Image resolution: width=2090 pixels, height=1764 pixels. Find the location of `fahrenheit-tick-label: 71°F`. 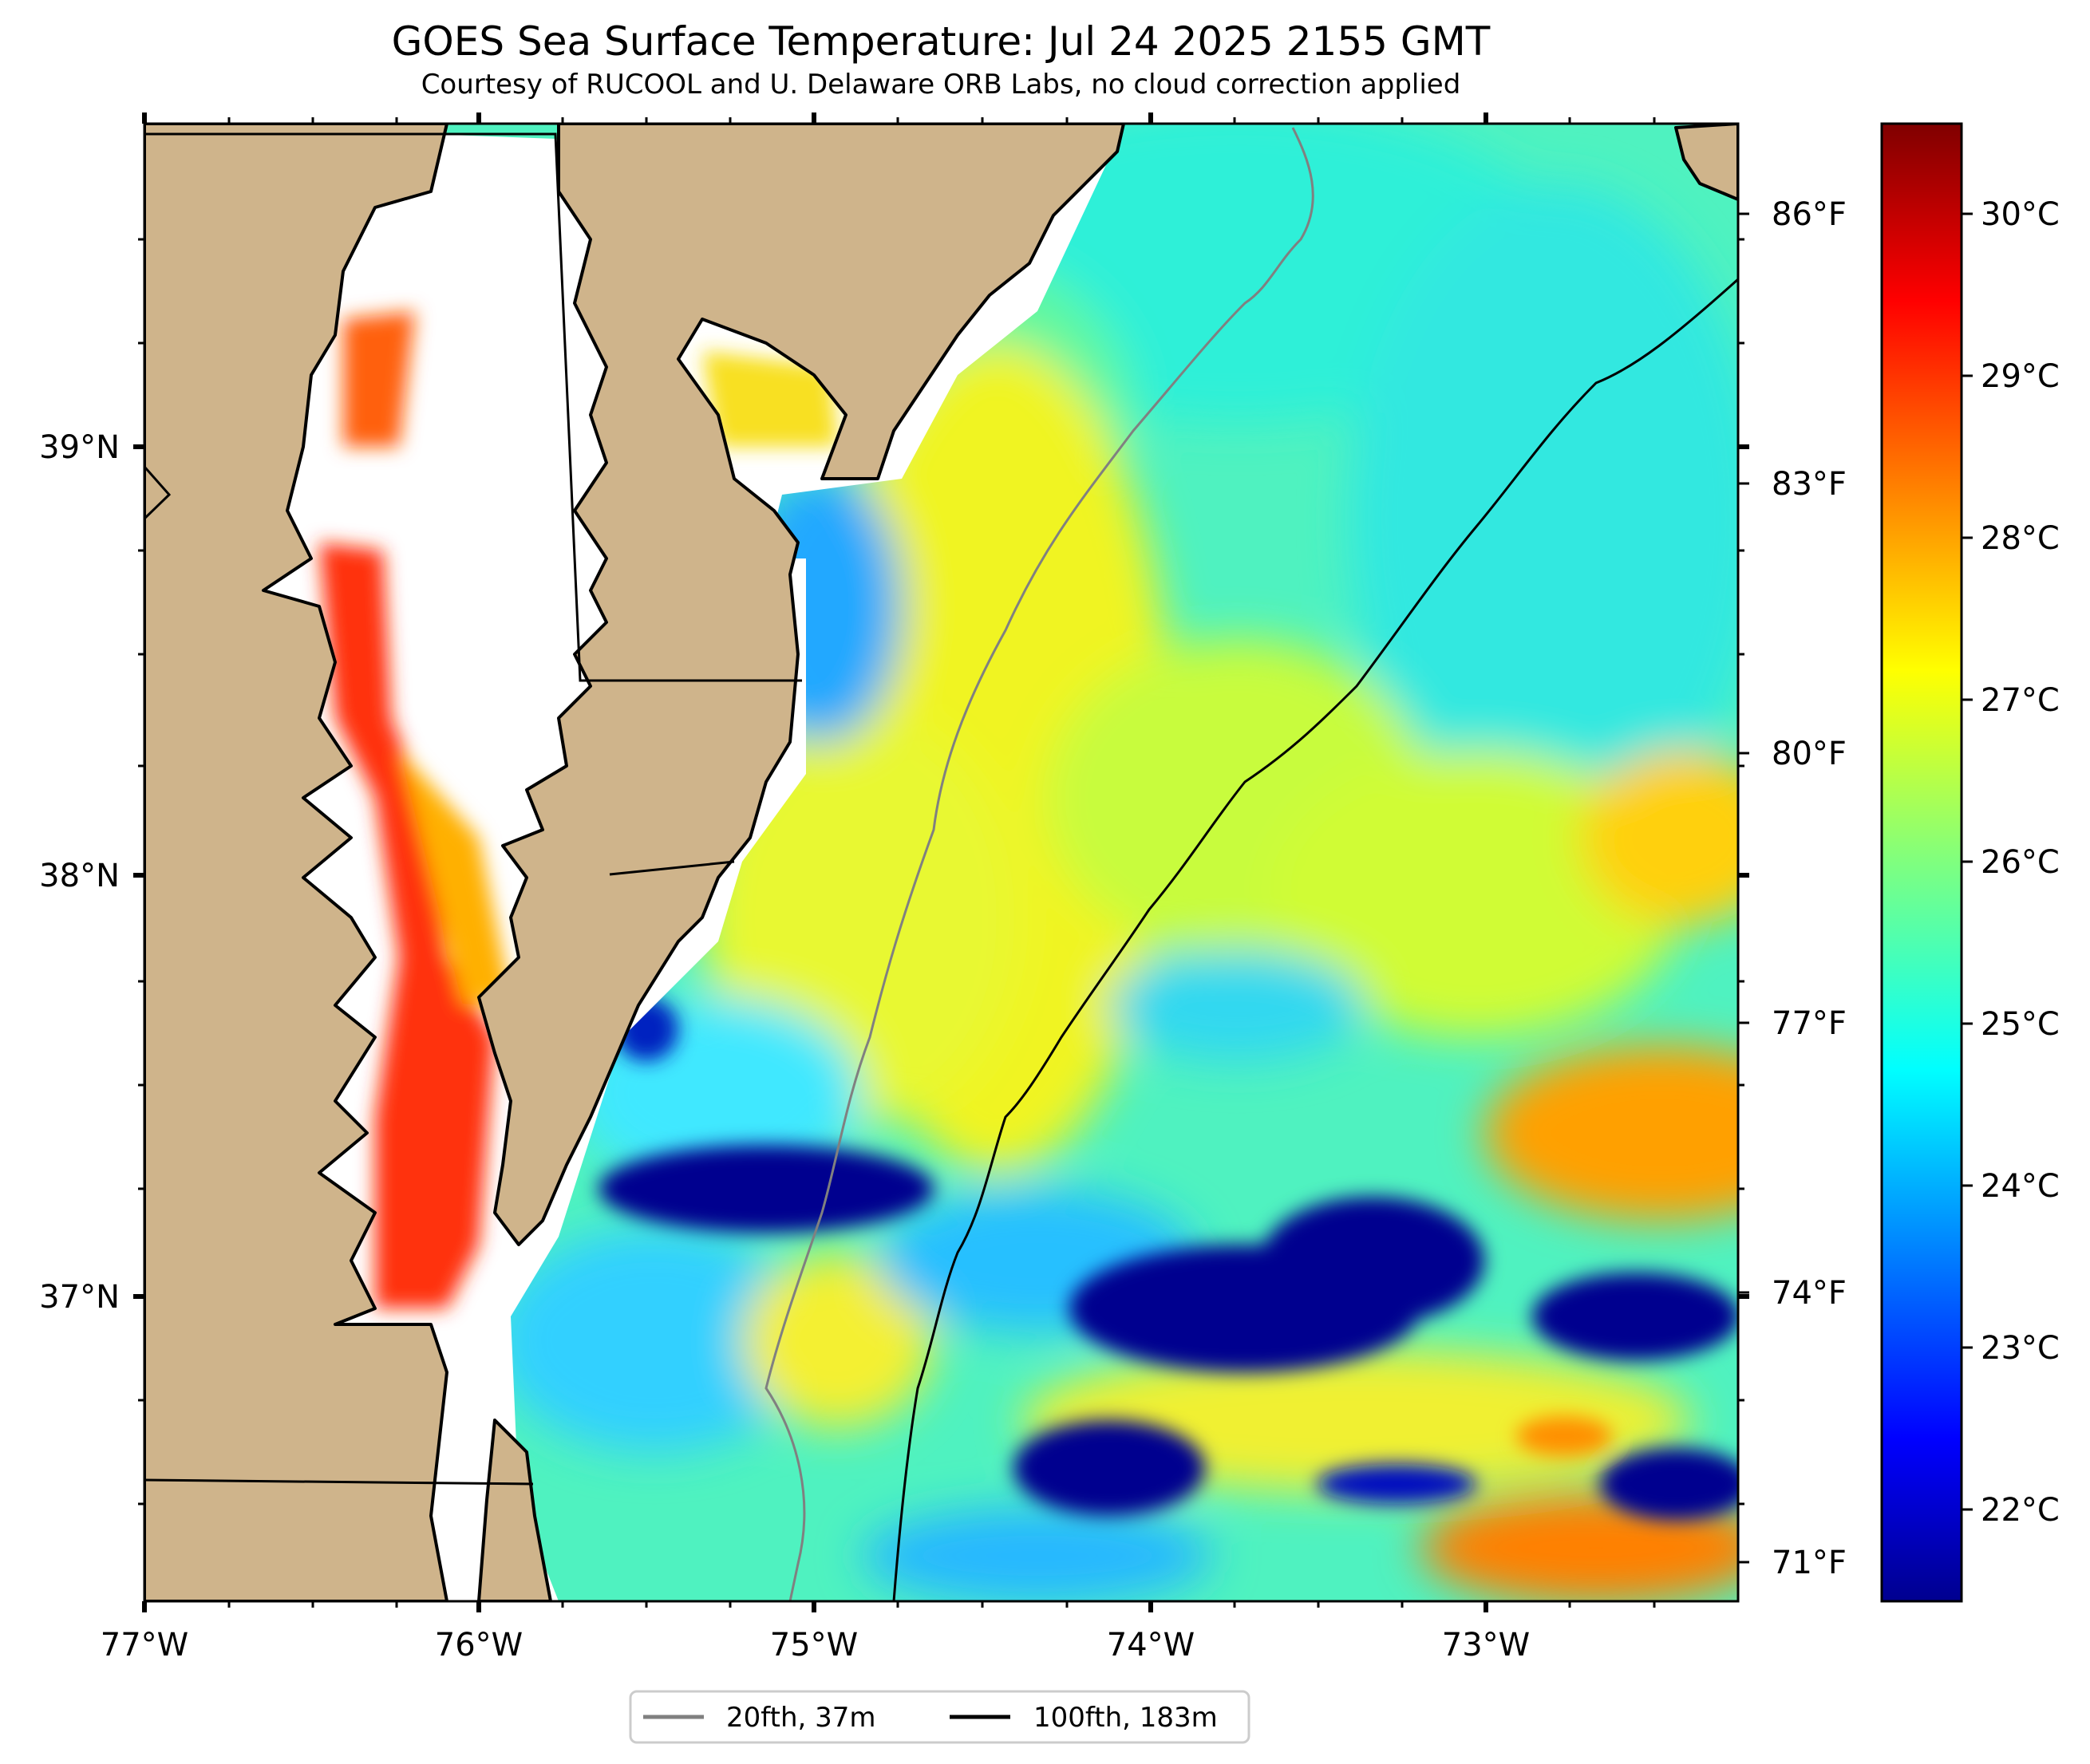

fahrenheit-tick-label: 71°F is located at coordinates (1809, 1563).